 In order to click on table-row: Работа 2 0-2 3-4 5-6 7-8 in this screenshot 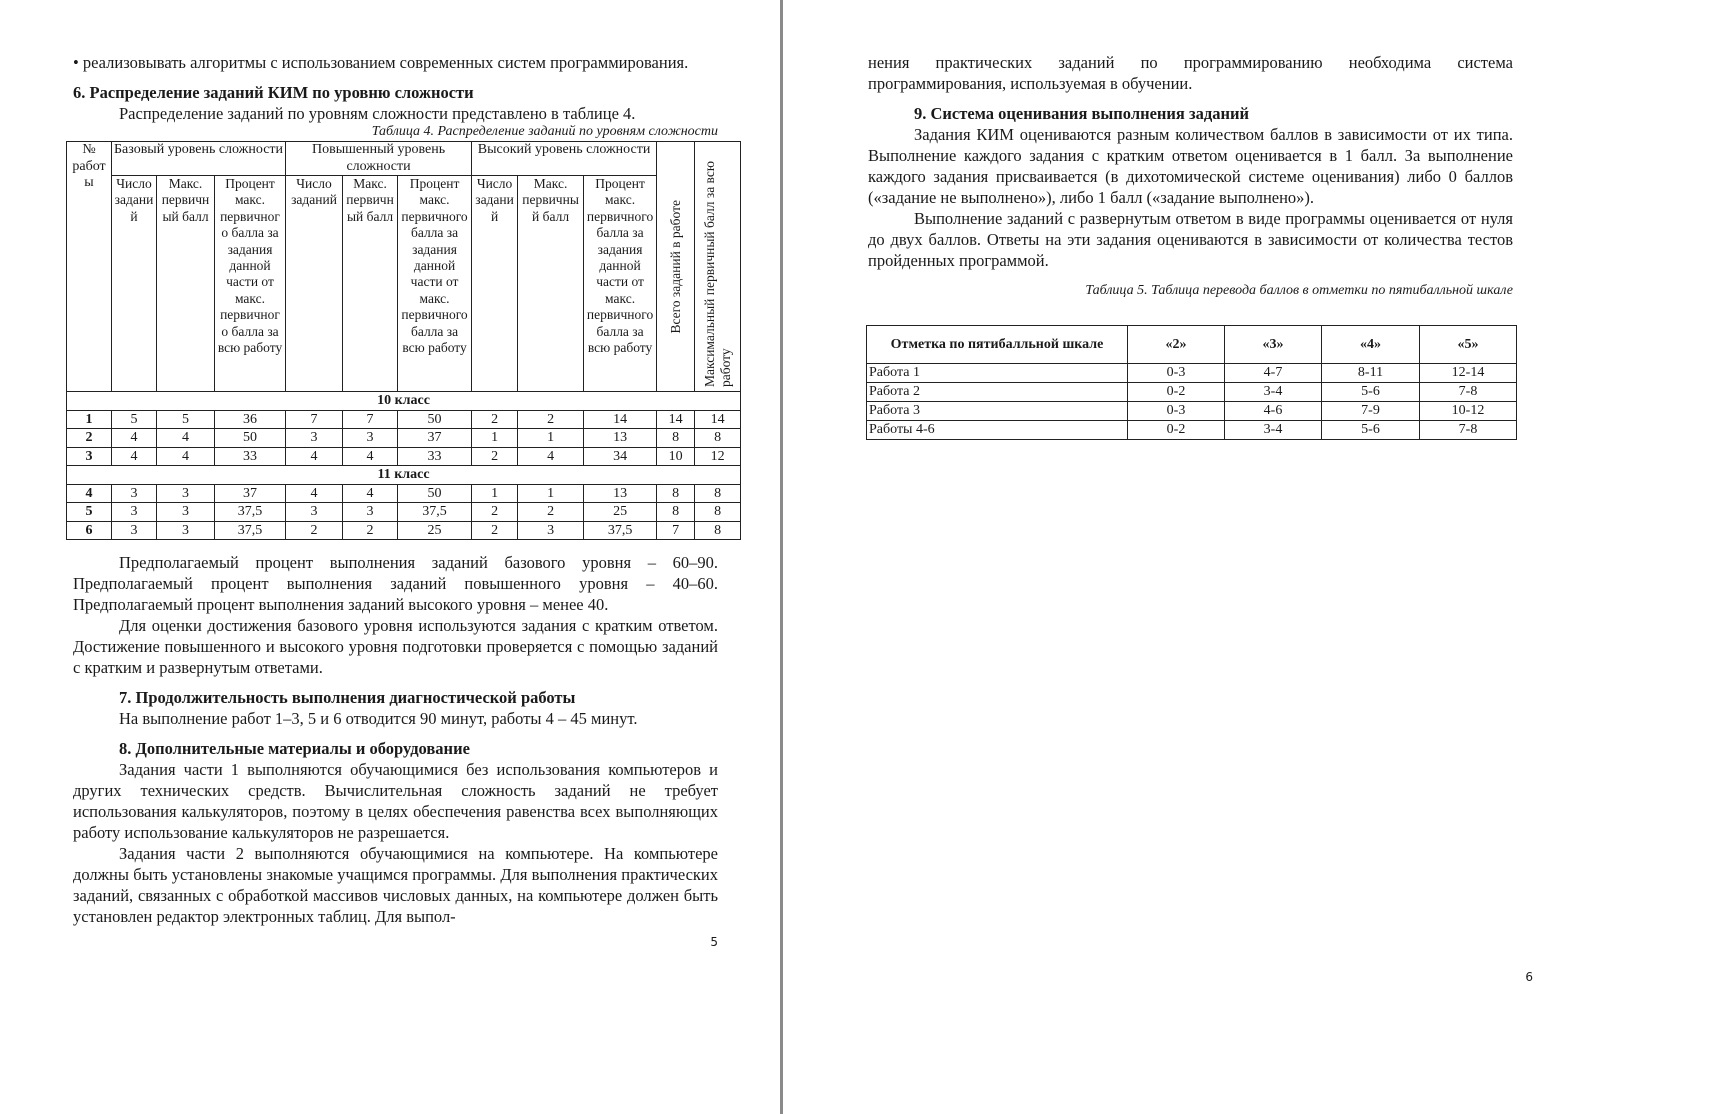, I will do `click(1191, 392)`.